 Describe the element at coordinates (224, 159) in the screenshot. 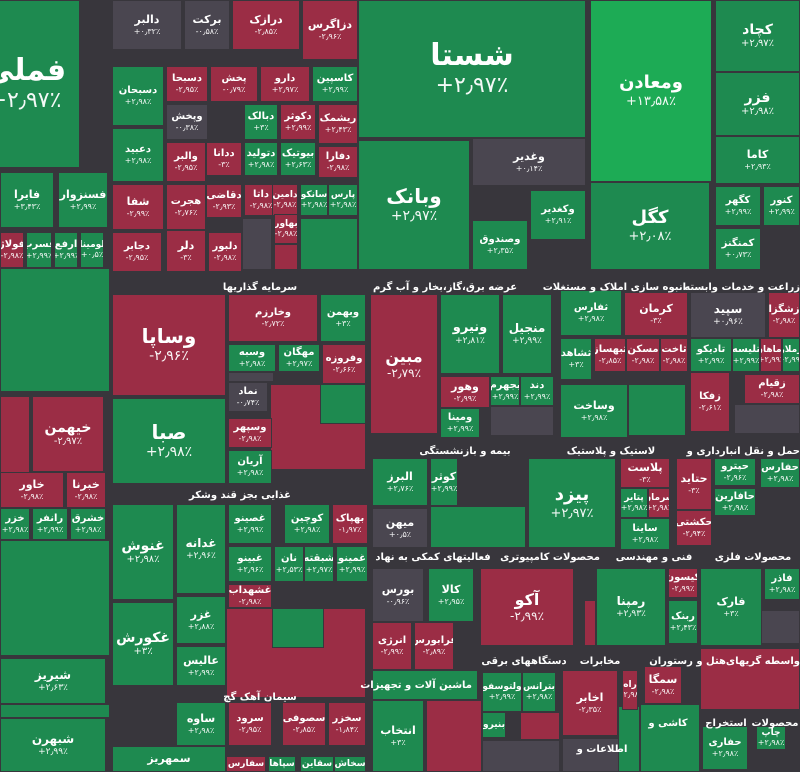

I see `stock-tile: ددانا -۳٪` at that location.